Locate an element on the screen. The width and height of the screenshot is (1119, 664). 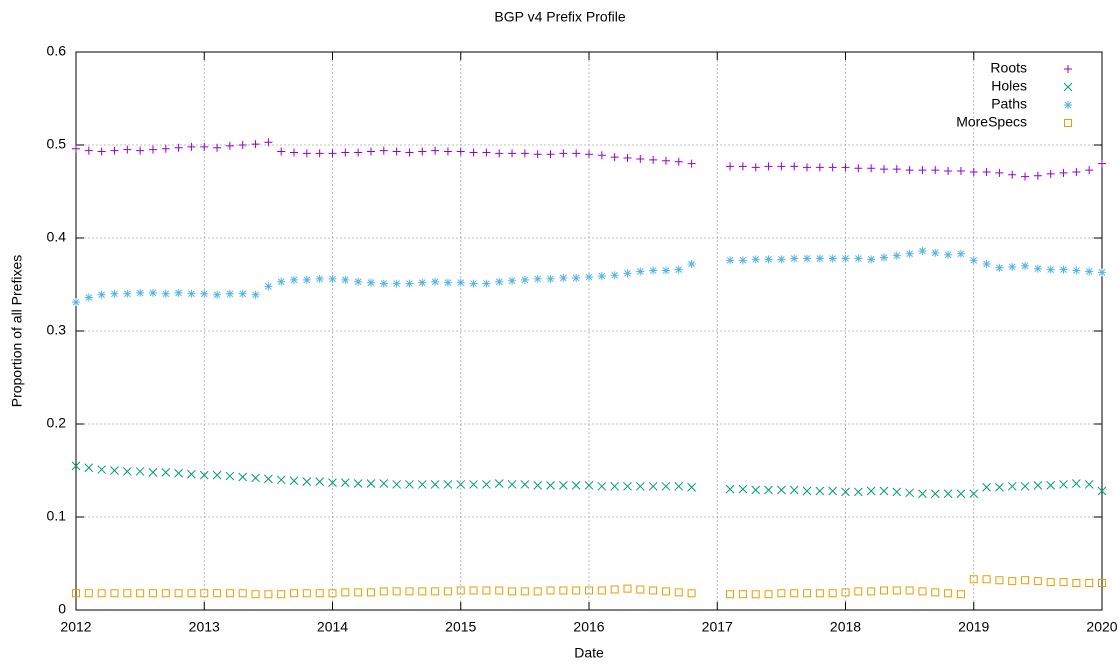
legend-marker is located at coordinates (1068, 105).